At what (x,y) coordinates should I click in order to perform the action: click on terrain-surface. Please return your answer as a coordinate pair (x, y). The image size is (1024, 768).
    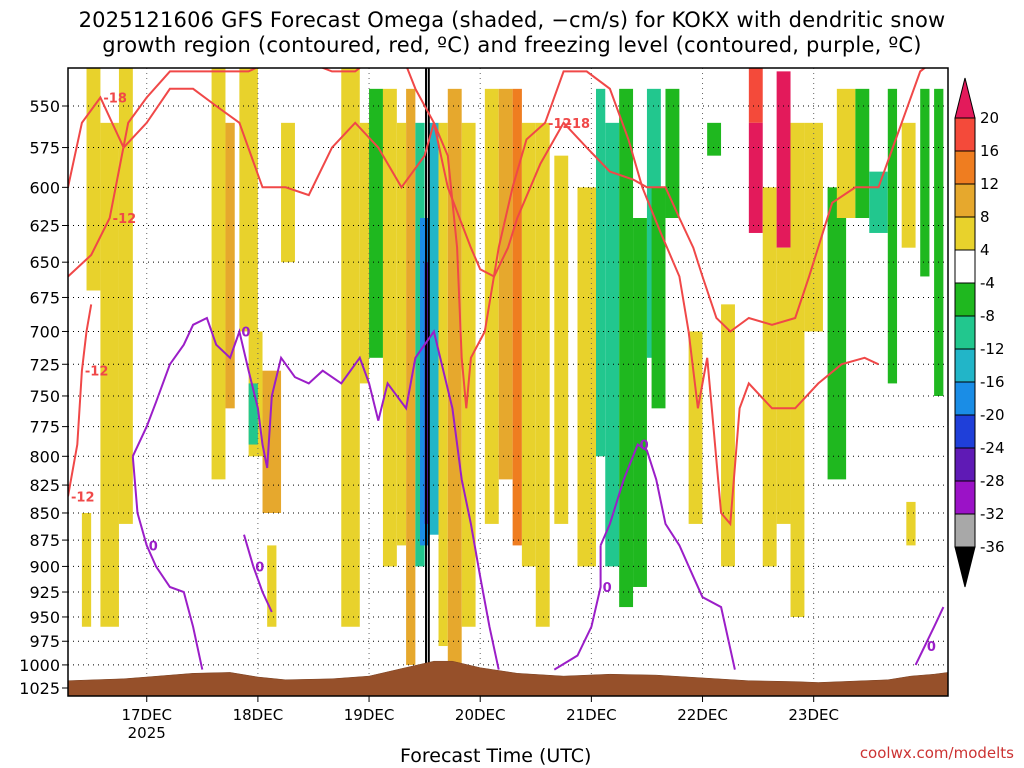
    Looking at the image, I should click on (508, 678).